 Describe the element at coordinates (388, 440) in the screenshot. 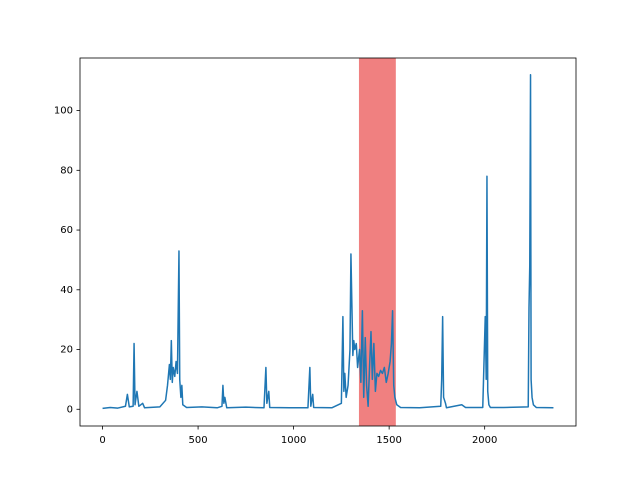

I see `x-tick-label: 1500` at that location.